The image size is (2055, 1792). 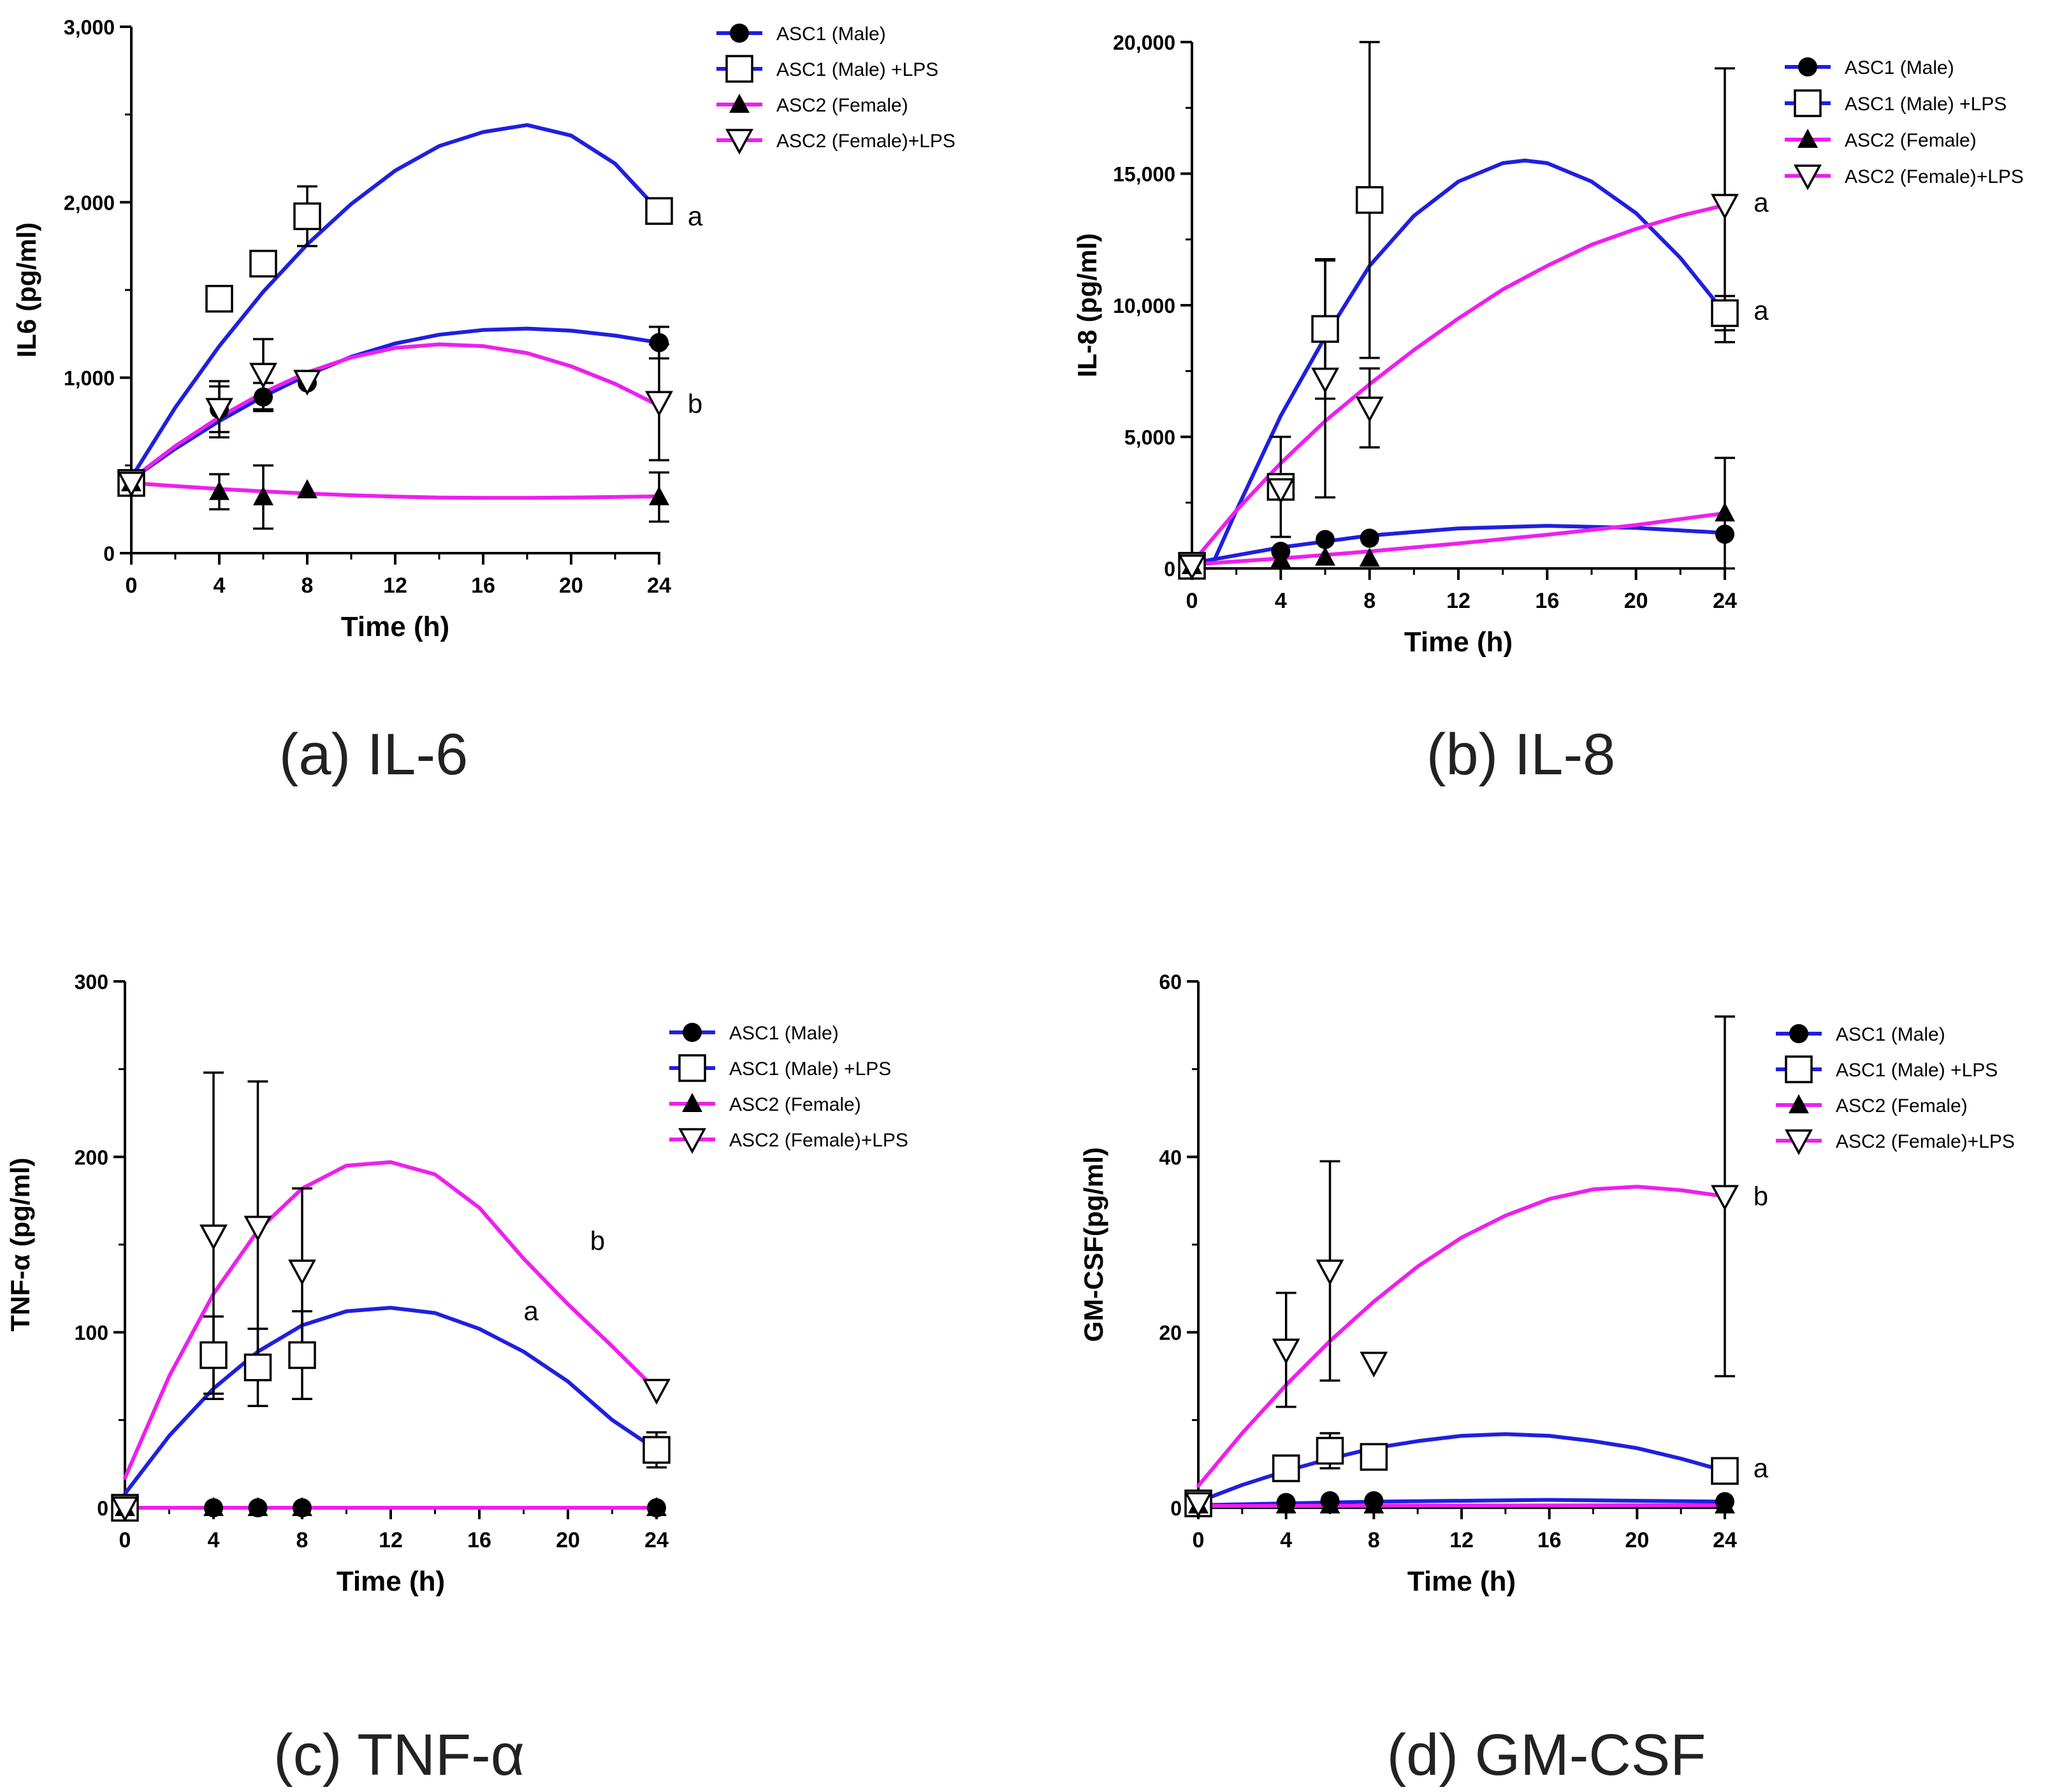 What do you see at coordinates (91, 1333) in the screenshot?
I see `y-tick-label: 100` at bounding box center [91, 1333].